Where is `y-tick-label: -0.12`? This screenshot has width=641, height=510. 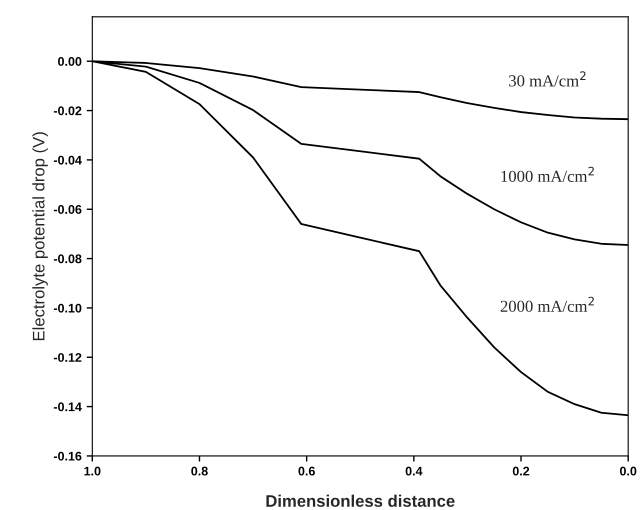 y-tick-label: -0.12 is located at coordinates (68, 357).